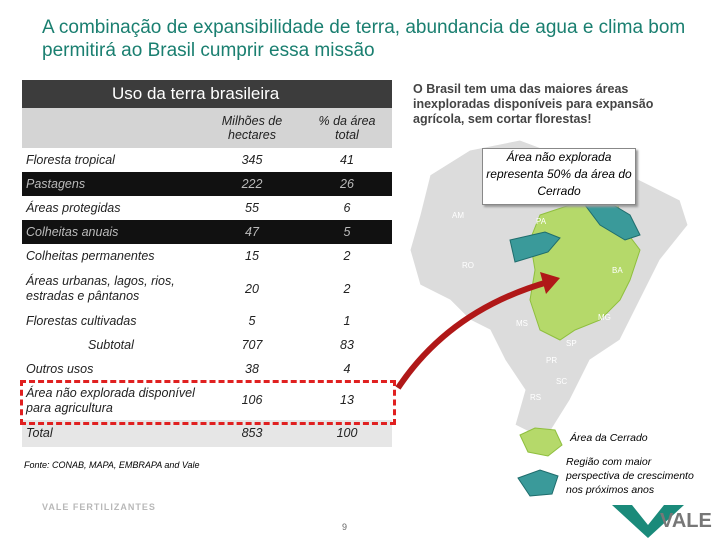  Describe the element at coordinates (347, 231) in the screenshot. I see `cell-percent: 5` at that location.